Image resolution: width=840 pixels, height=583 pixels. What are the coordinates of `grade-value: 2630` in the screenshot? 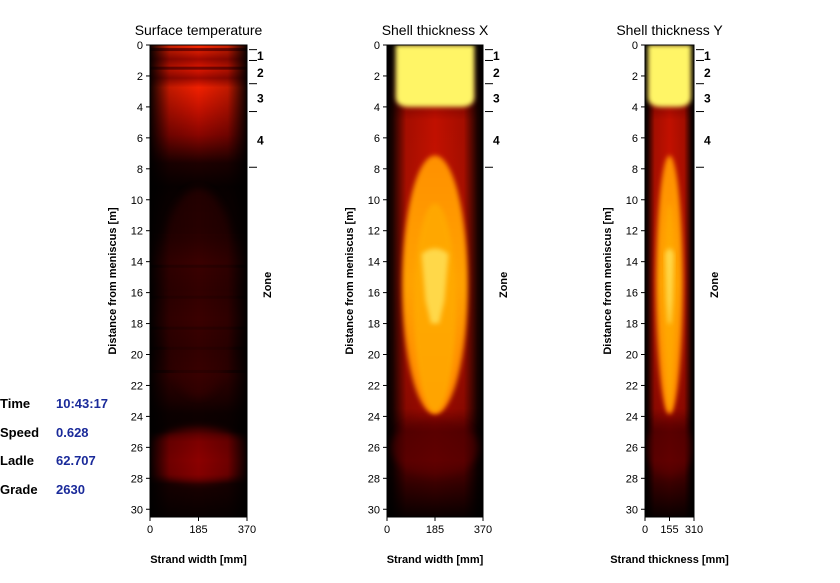 It's located at (70, 489).